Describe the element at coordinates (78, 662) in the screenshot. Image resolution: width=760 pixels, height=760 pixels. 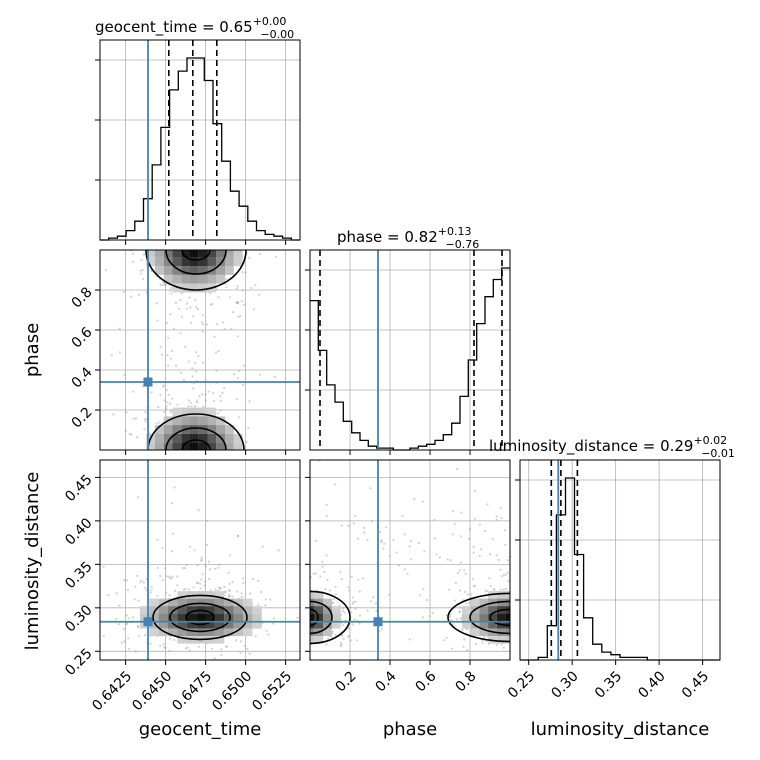
I see `tick-label-luminosity_distance: 0.25` at that location.